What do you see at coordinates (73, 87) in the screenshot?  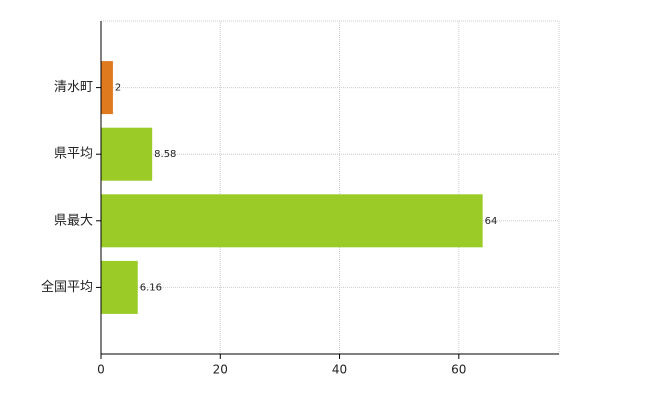 I see `y-tick-label: 清水町` at bounding box center [73, 87].